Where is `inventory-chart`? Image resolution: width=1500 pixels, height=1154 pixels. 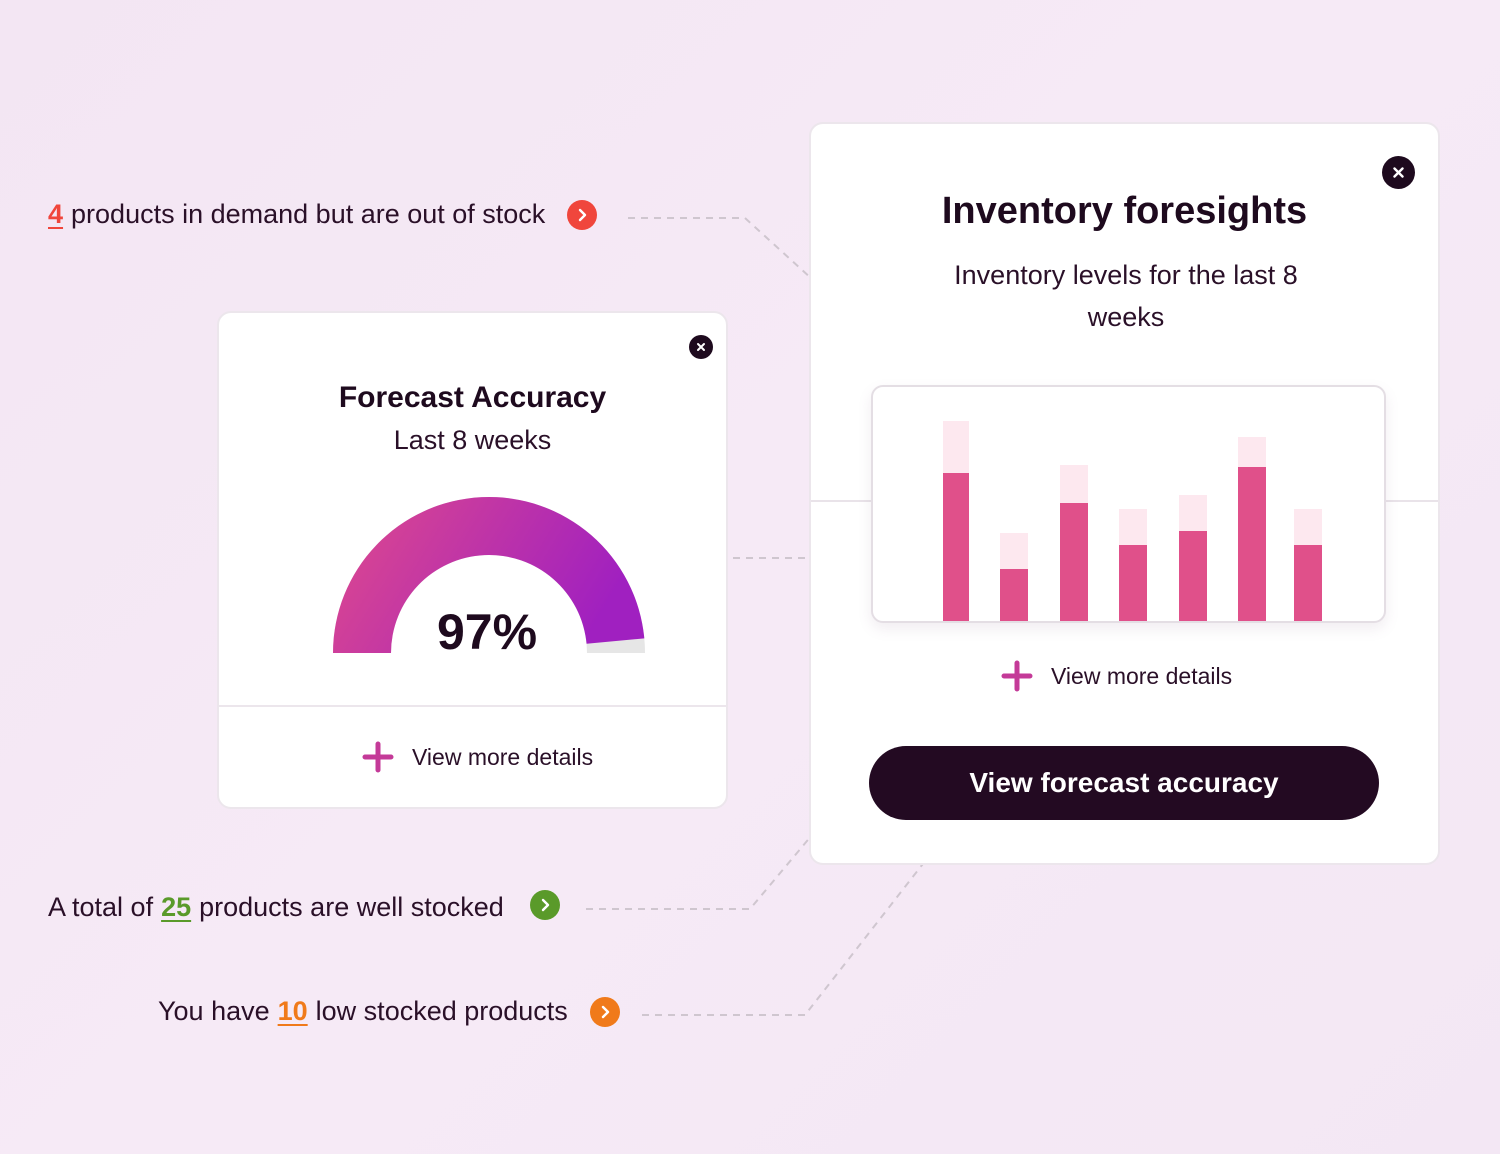
inventory-chart is located at coordinates (1128, 504).